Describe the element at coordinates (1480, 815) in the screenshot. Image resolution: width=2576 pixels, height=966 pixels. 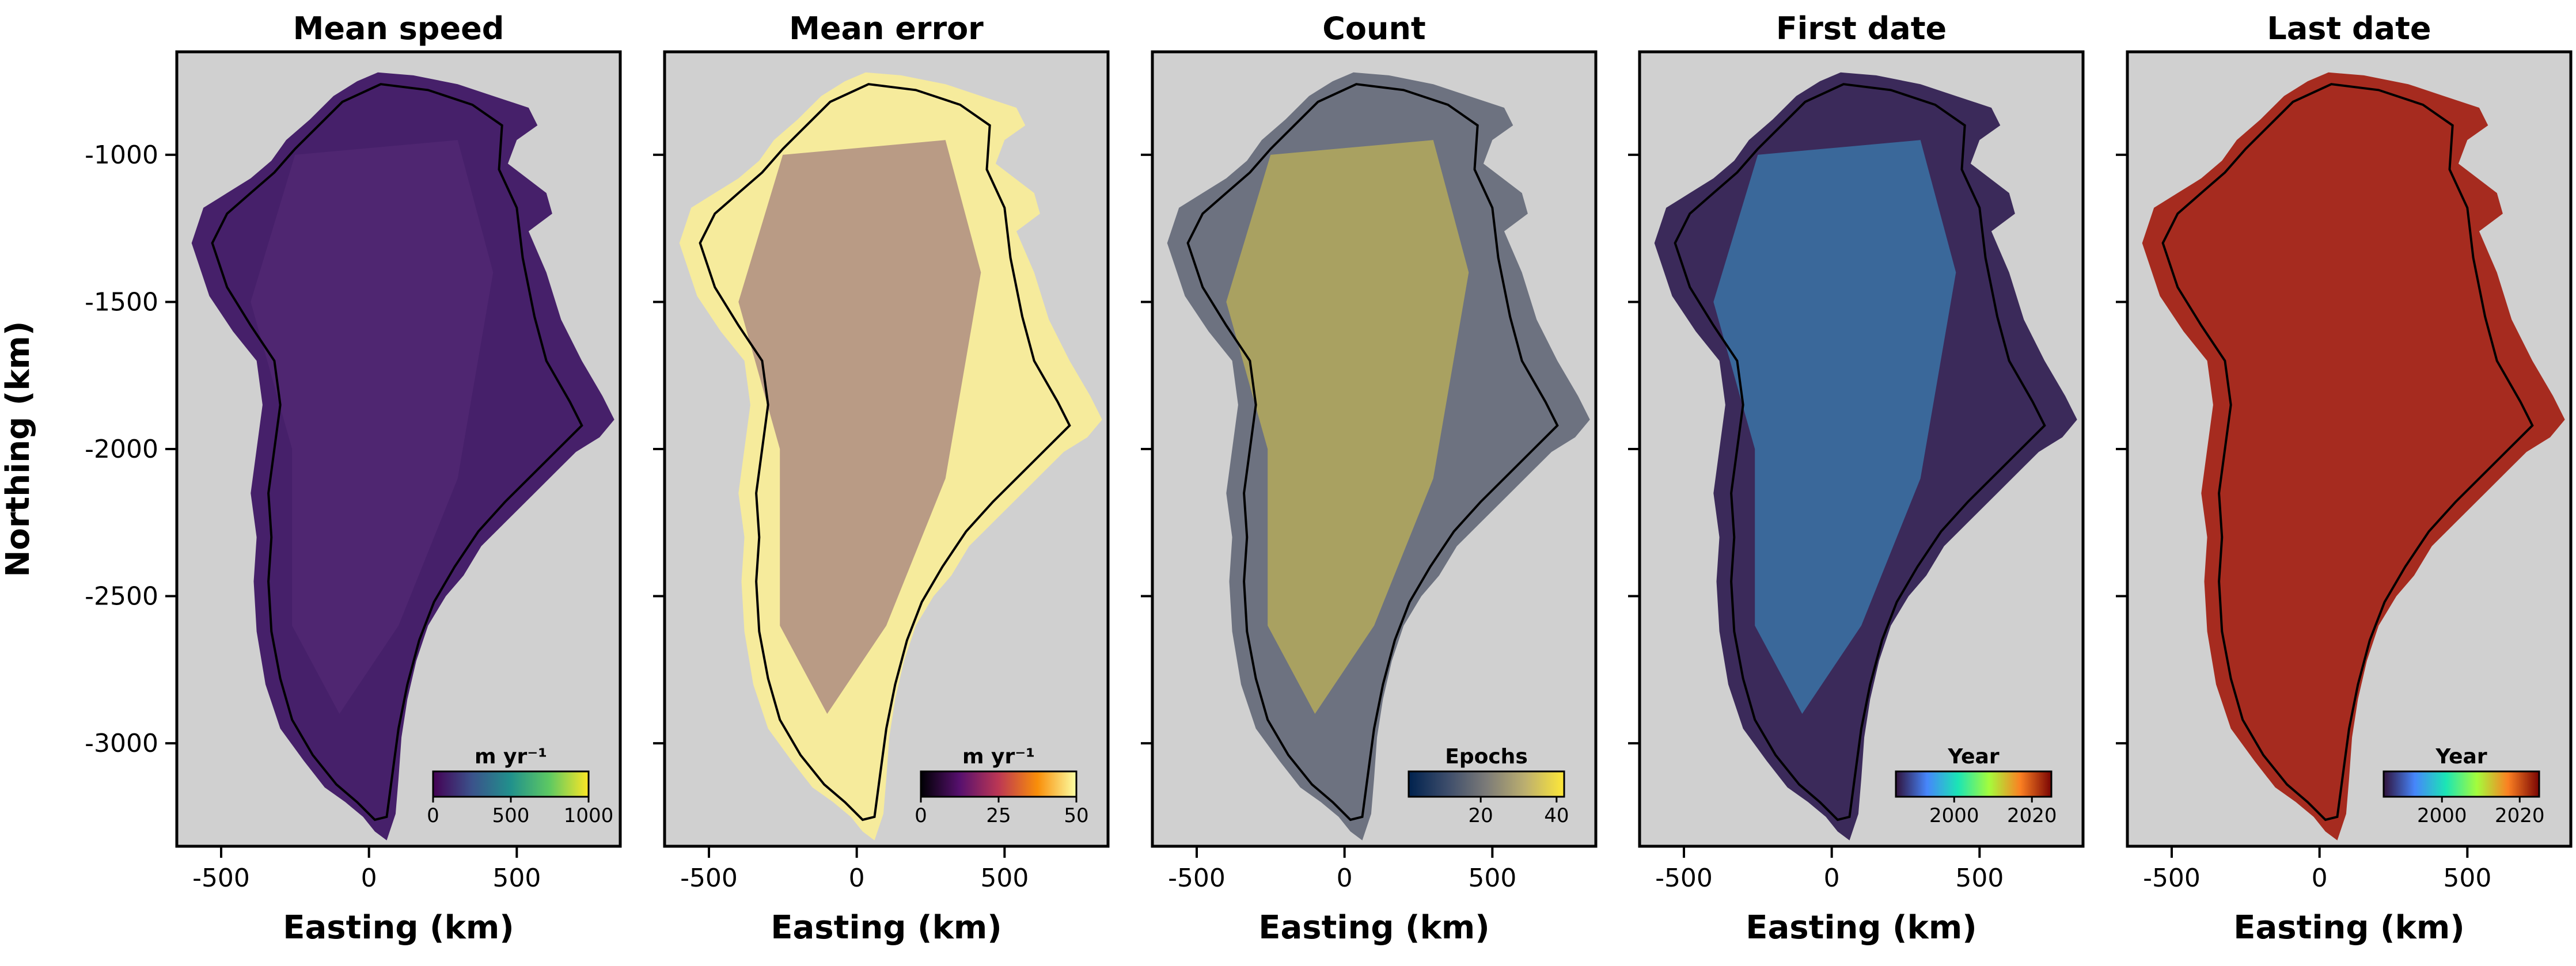
I see `colorbar-tick-label: 20` at that location.